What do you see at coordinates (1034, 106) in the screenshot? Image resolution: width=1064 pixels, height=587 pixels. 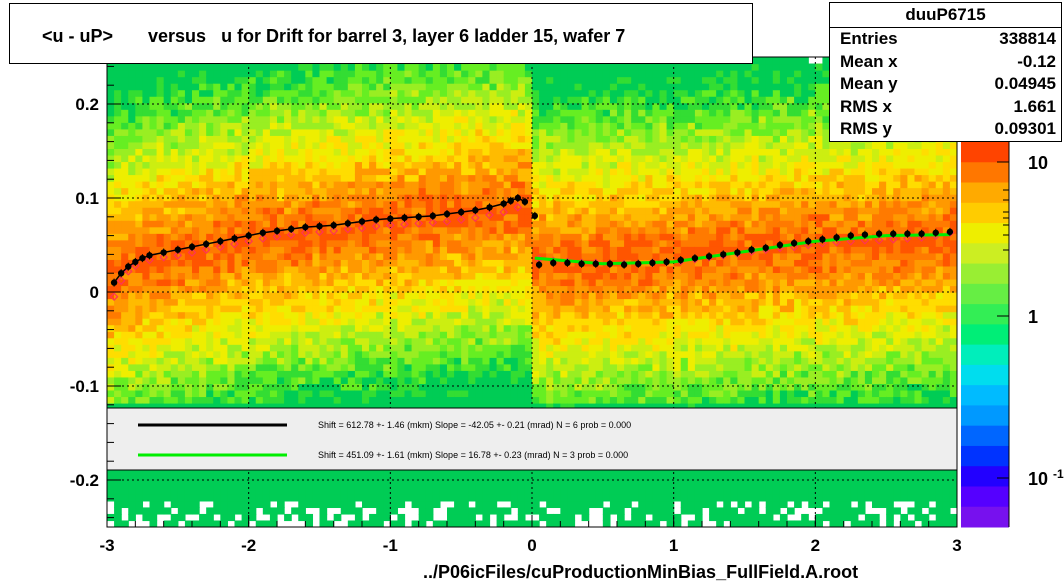 I see `stats-value: 1.661` at bounding box center [1034, 106].